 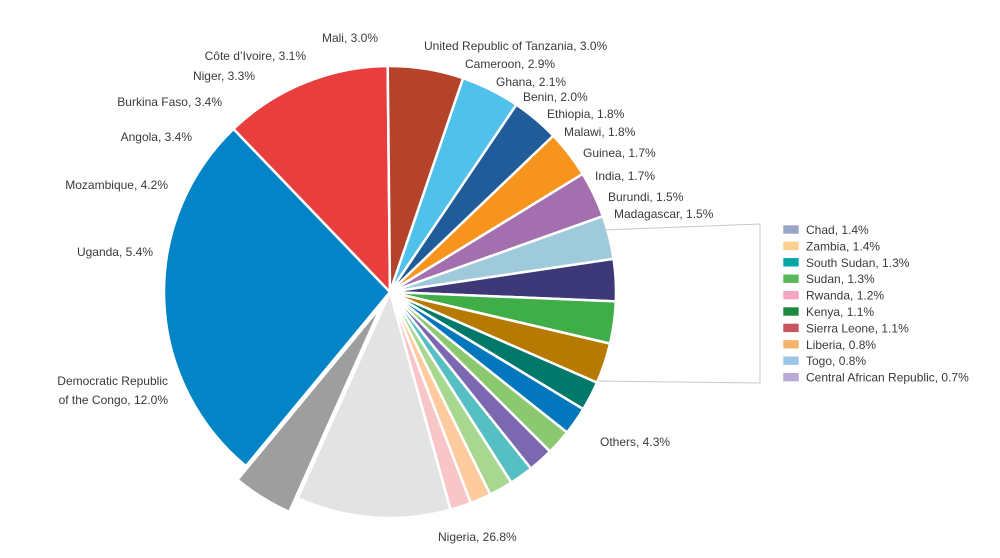 What do you see at coordinates (116, 185) in the screenshot?
I see `slice-label-mozambique: Mozambique, 4.2%` at bounding box center [116, 185].